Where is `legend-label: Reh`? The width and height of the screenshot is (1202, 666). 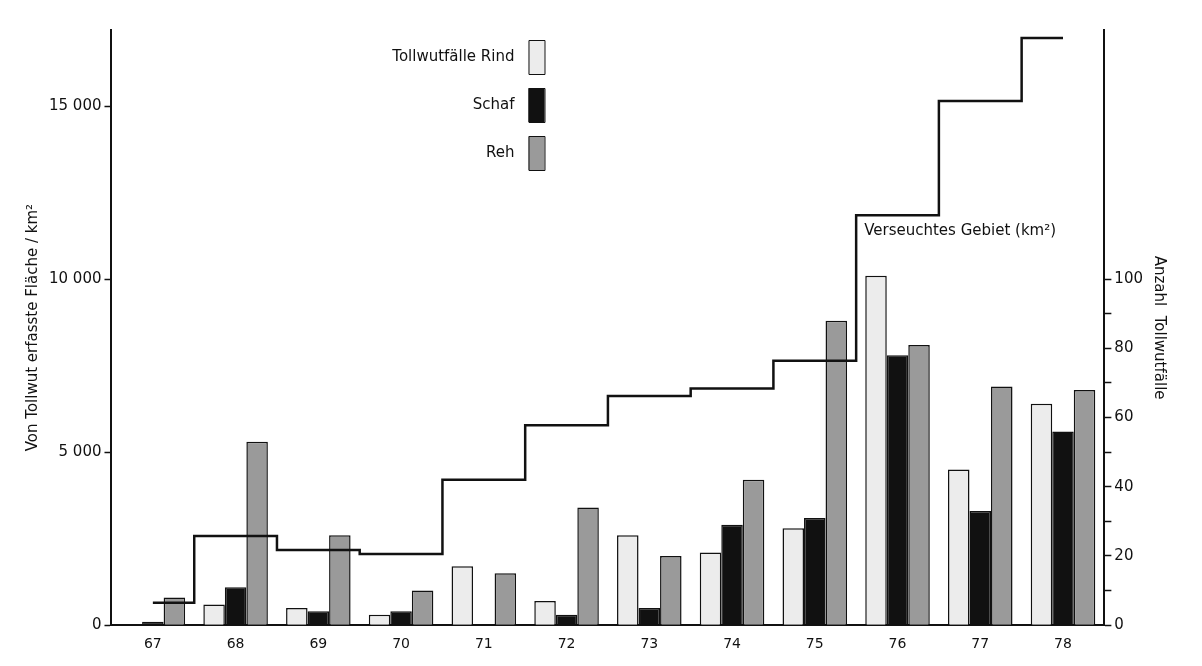
legend-label: Reh is located at coordinates (500, 151).